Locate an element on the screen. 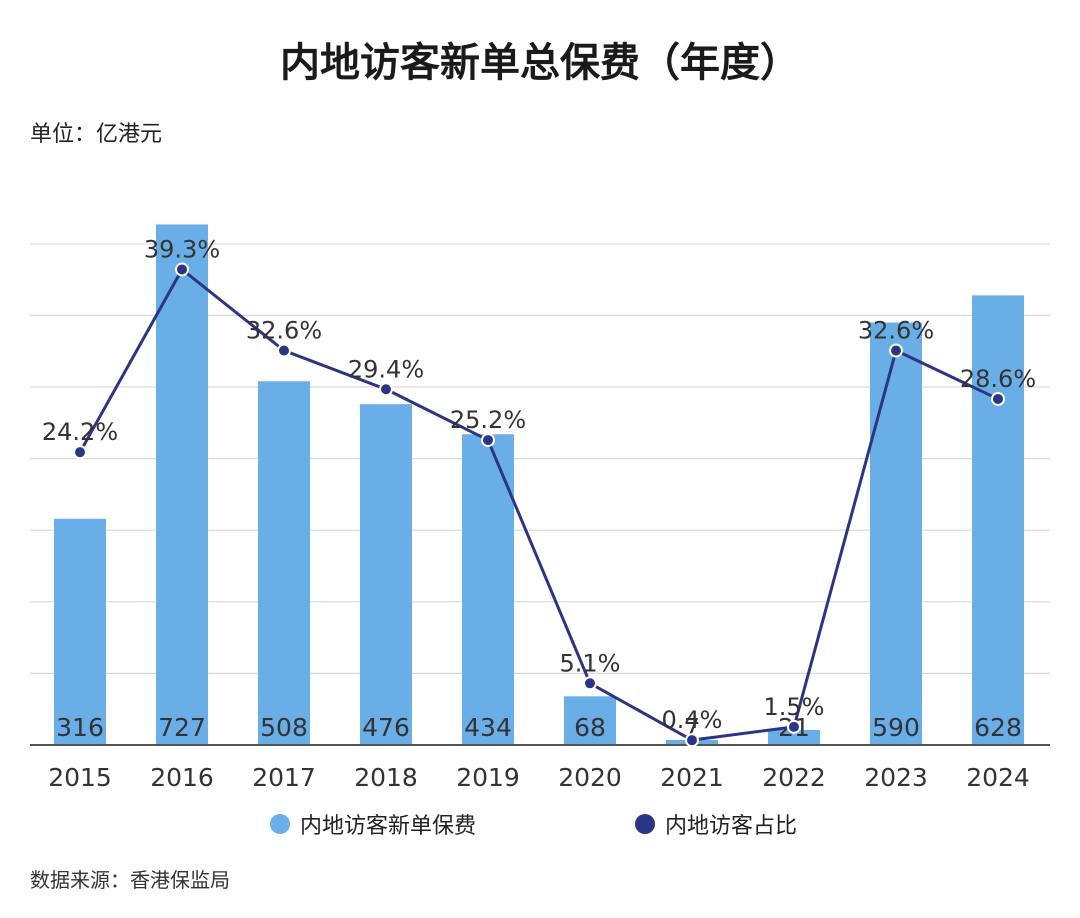  ratio-label: 0.4% is located at coordinates (692, 720).